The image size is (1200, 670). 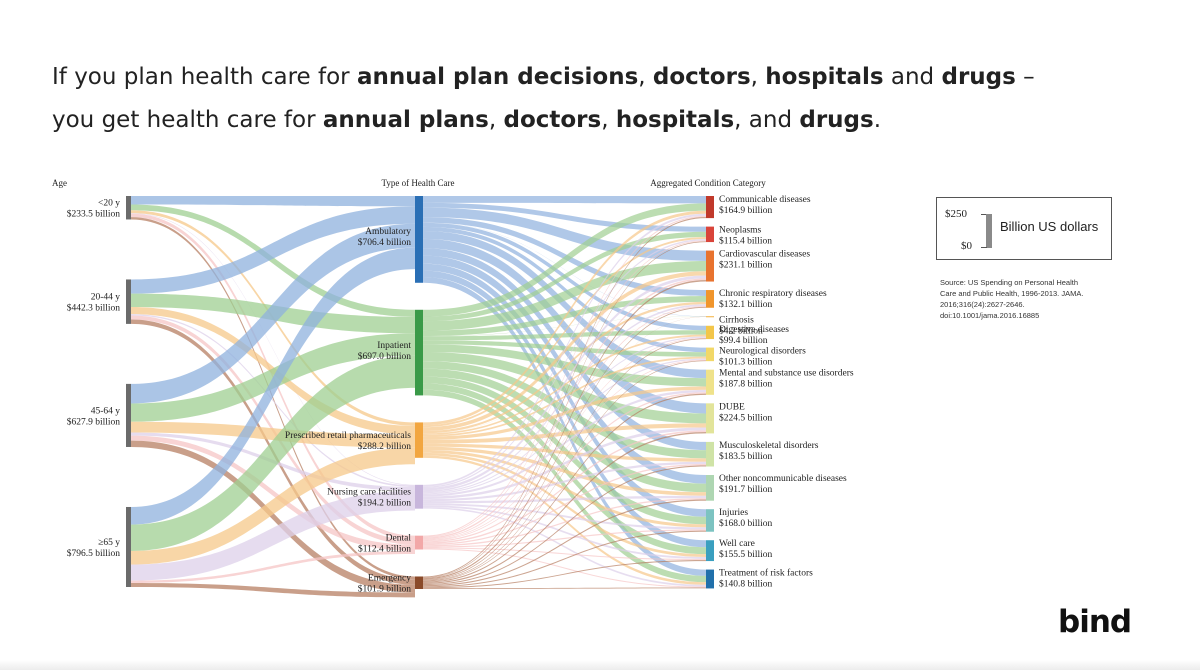 What do you see at coordinates (204, 77) in the screenshot?
I see `title-text: If you plan health care for` at bounding box center [204, 77].